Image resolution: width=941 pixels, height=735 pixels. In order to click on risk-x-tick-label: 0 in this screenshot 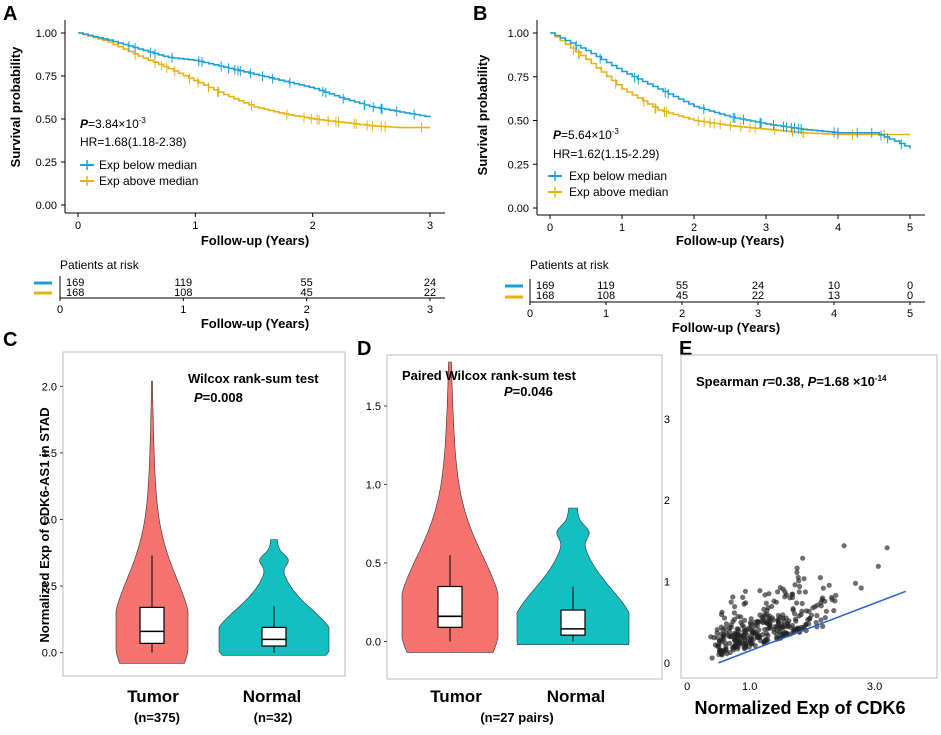, I will do `click(530, 314)`.